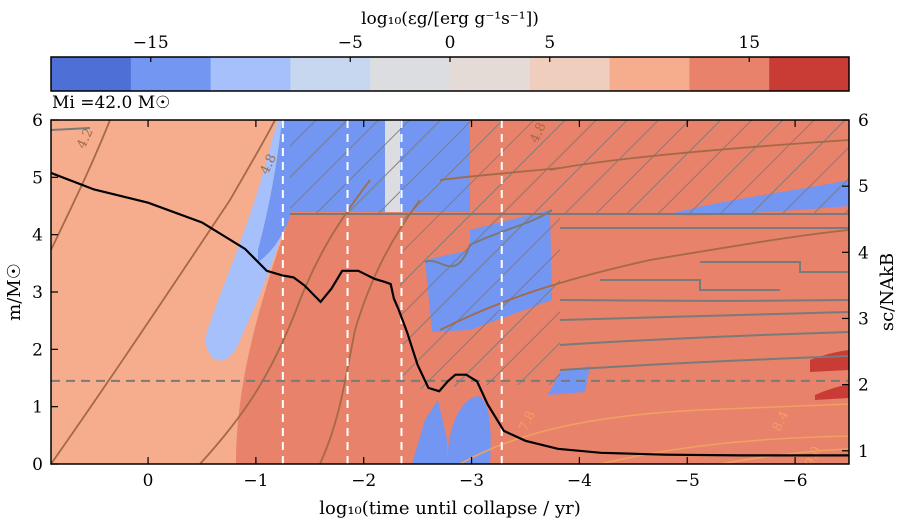 This screenshot has height=525, width=900. What do you see at coordinates (813, 456) in the screenshot?
I see `contour-label: 9.0` at bounding box center [813, 456].